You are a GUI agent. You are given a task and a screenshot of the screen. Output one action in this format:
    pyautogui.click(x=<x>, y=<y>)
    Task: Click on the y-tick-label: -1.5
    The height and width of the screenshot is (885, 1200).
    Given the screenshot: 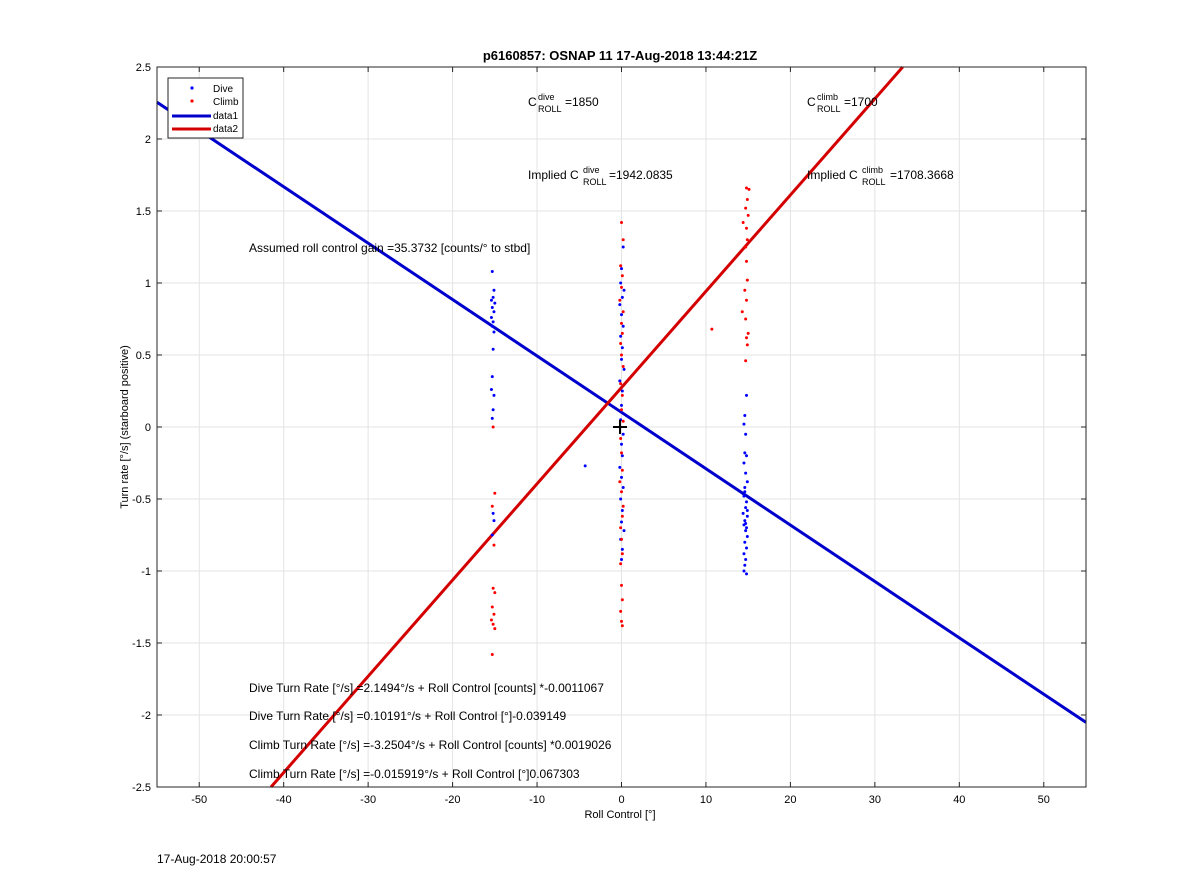 What is the action you would take?
    pyautogui.click(x=141, y=644)
    